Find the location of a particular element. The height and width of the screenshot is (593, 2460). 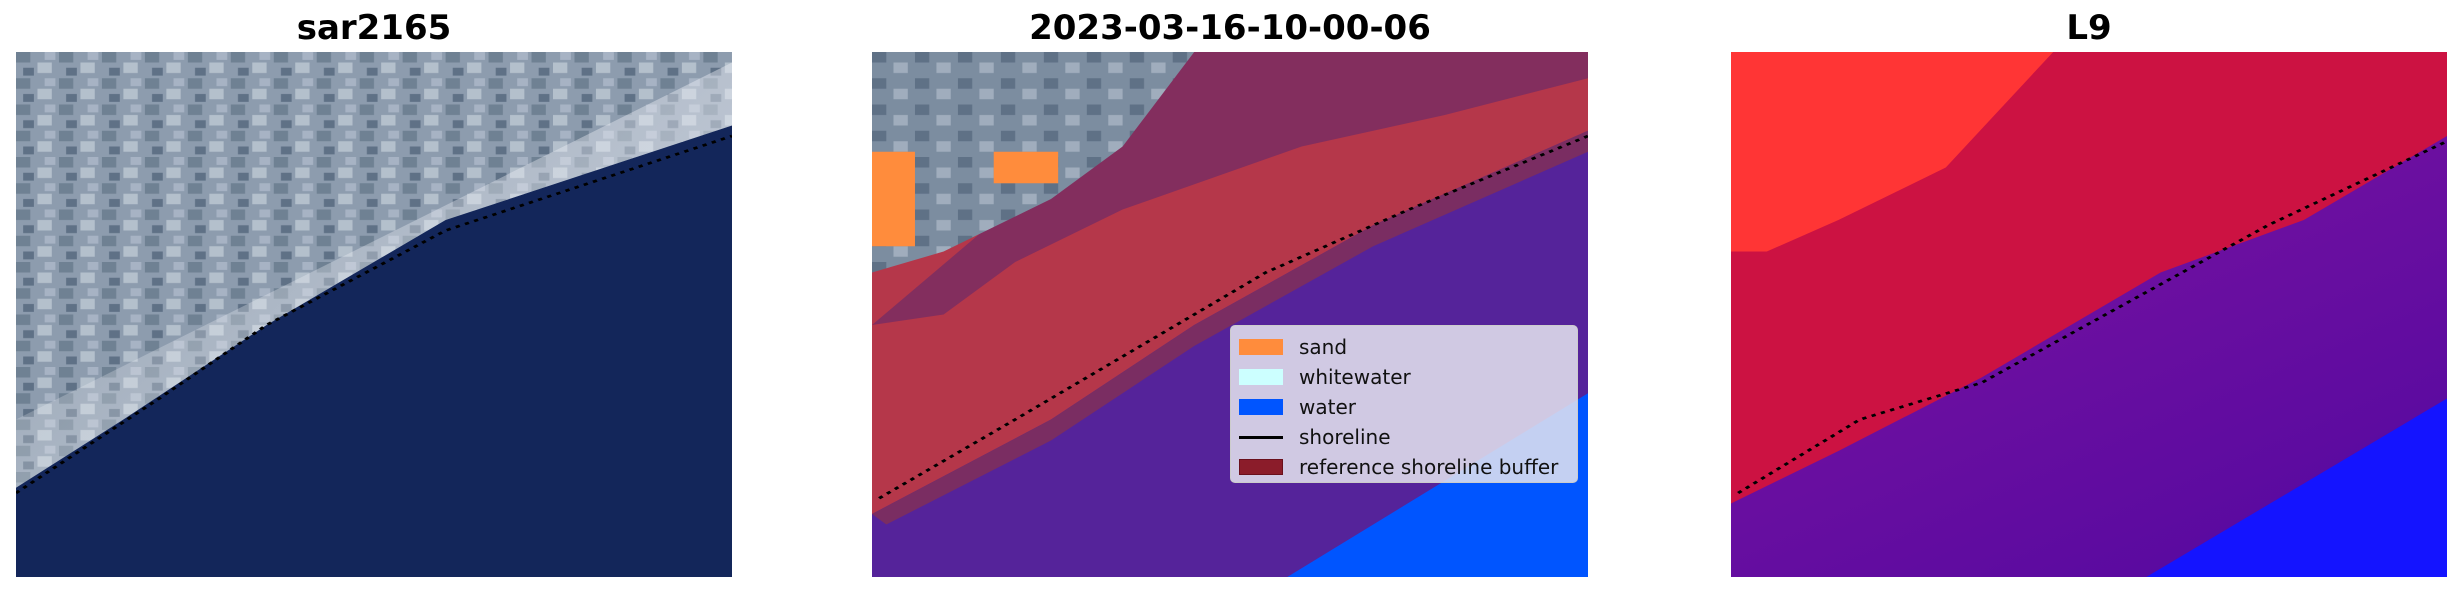

legend-label: sand is located at coordinates (1323, 347).